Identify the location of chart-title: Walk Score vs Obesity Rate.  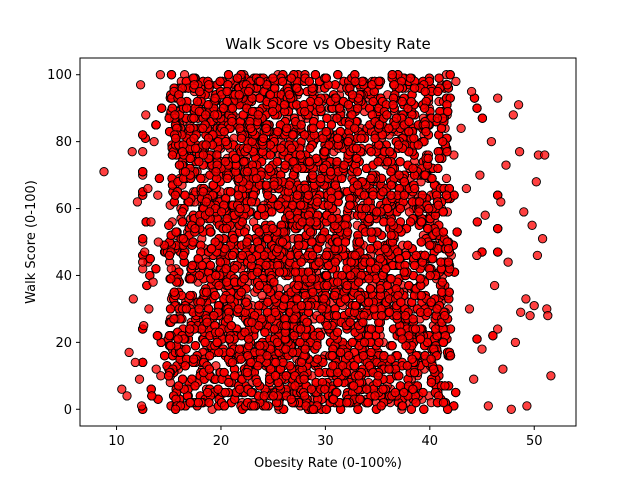
(327, 44).